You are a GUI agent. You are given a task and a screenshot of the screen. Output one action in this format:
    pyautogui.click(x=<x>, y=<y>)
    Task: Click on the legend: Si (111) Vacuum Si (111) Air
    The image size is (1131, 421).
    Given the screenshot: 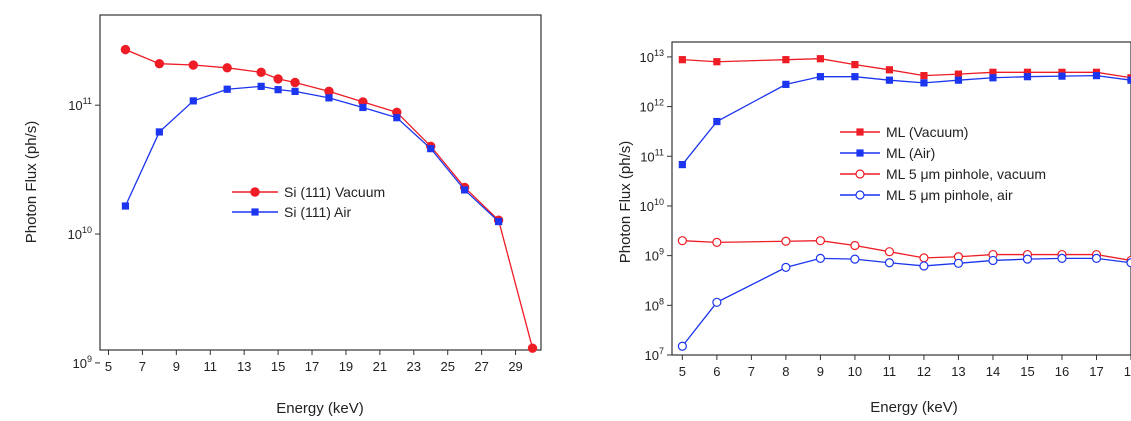 What is the action you would take?
    pyautogui.click(x=308, y=202)
    